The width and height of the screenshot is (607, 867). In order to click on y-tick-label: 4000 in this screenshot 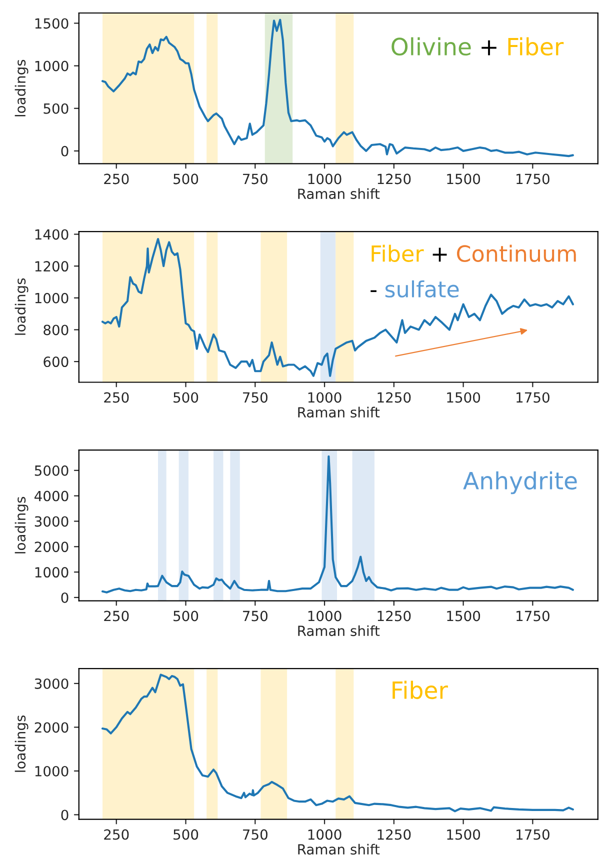, I will do `click(51, 496)`.